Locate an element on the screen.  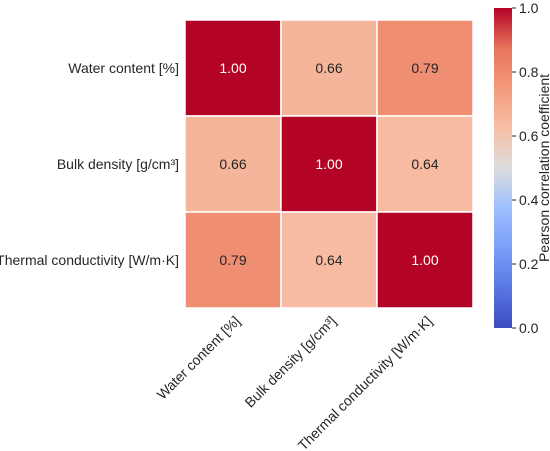
row-label: Bulk density [g/cm³] is located at coordinates (118, 164).